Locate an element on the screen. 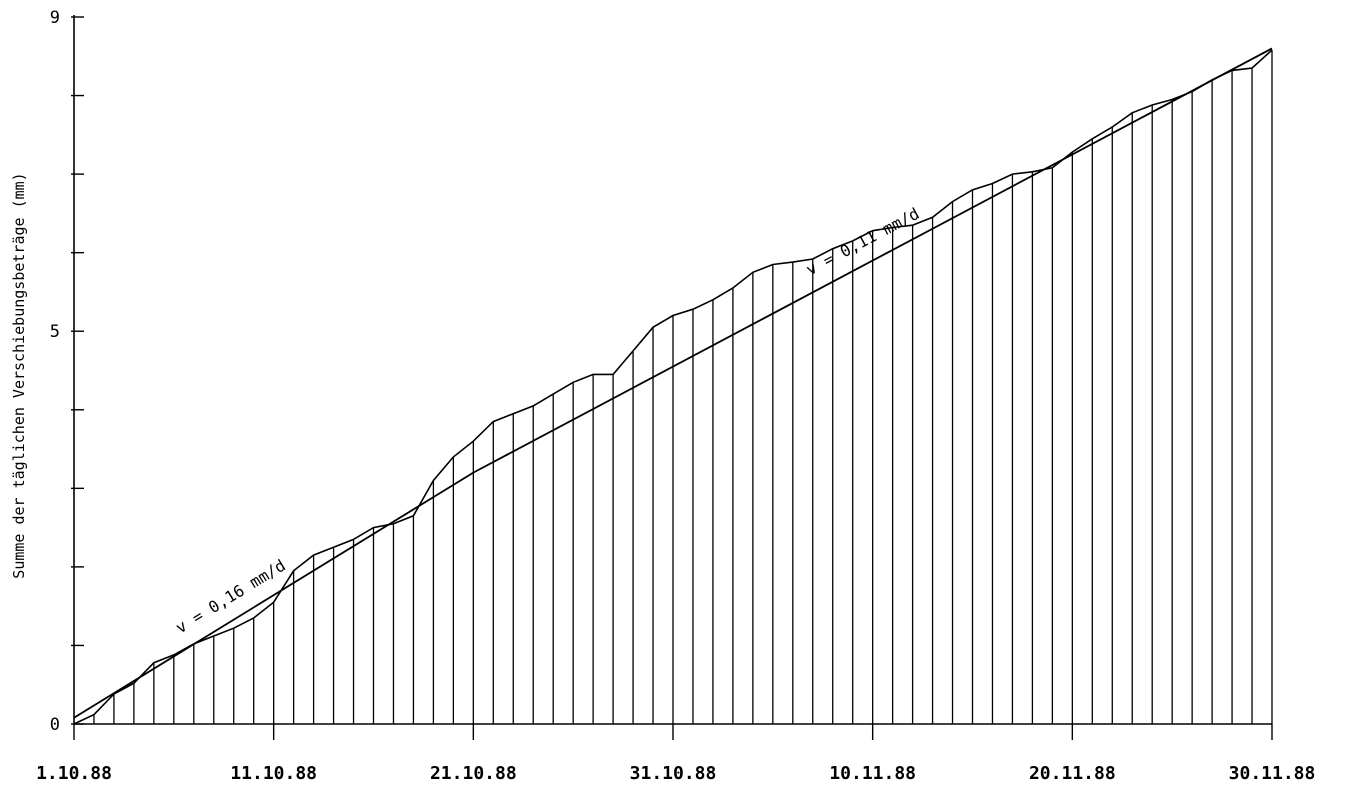  trend-label: v = 0,11 mm/d is located at coordinates (863, 242).